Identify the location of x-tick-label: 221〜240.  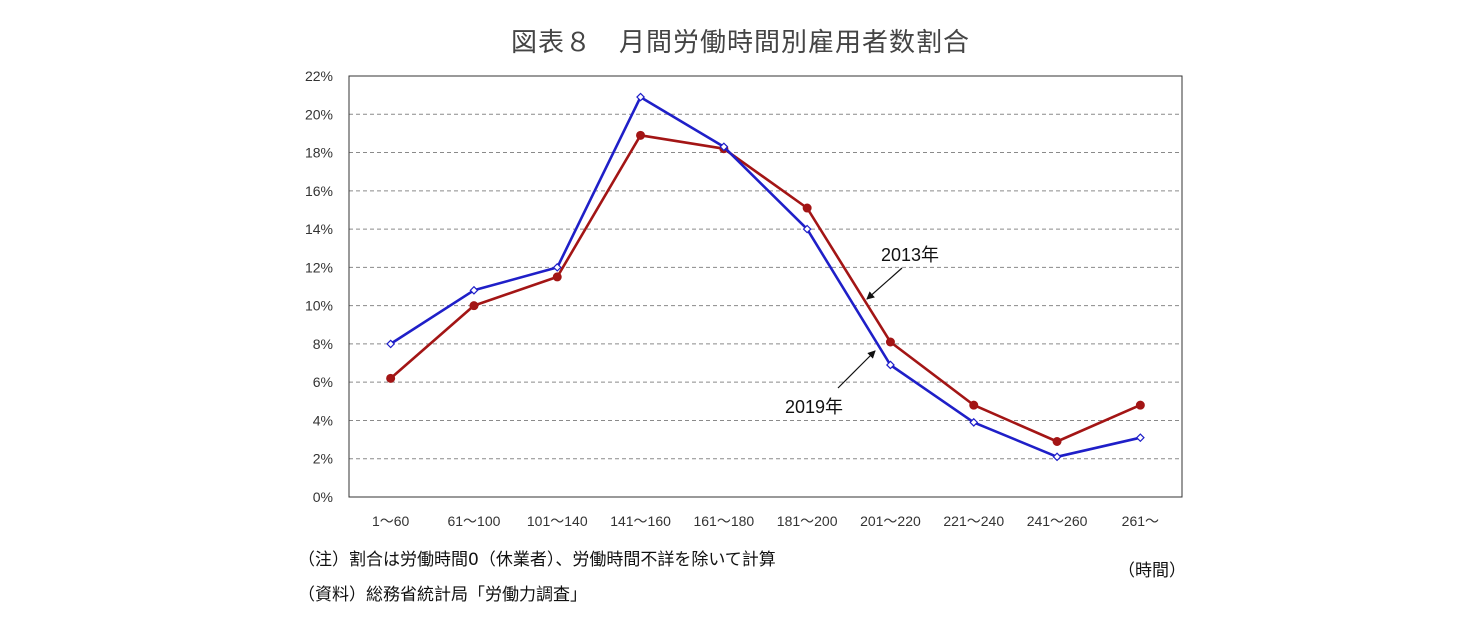
(973, 521).